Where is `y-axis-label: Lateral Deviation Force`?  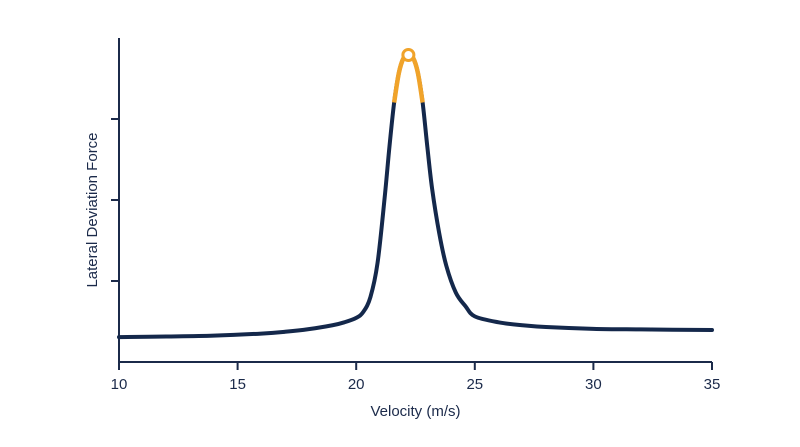
y-axis-label: Lateral Deviation Force is located at coordinates (92, 209).